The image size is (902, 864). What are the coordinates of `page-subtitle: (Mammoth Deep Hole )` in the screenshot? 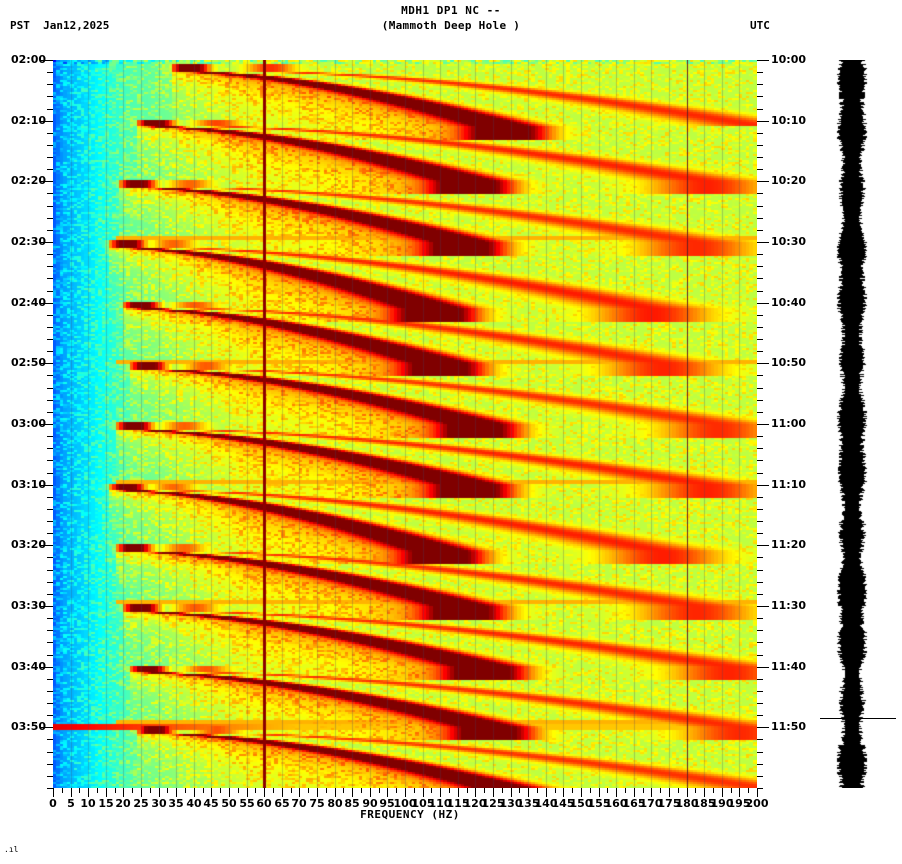 It's located at (451, 25).